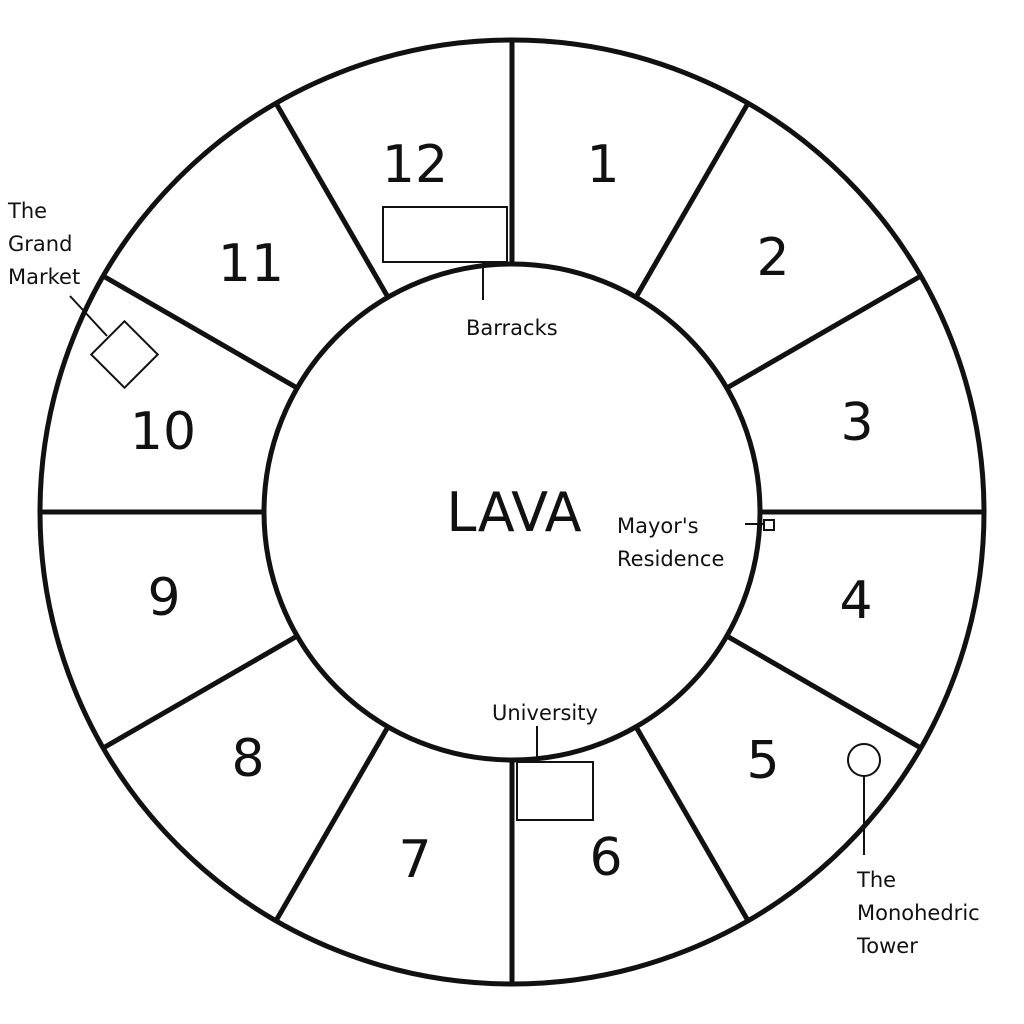 The height and width of the screenshot is (1024, 1024). What do you see at coordinates (876, 880) in the screenshot?
I see `monohedric-tower-label-line-1: The` at bounding box center [876, 880].